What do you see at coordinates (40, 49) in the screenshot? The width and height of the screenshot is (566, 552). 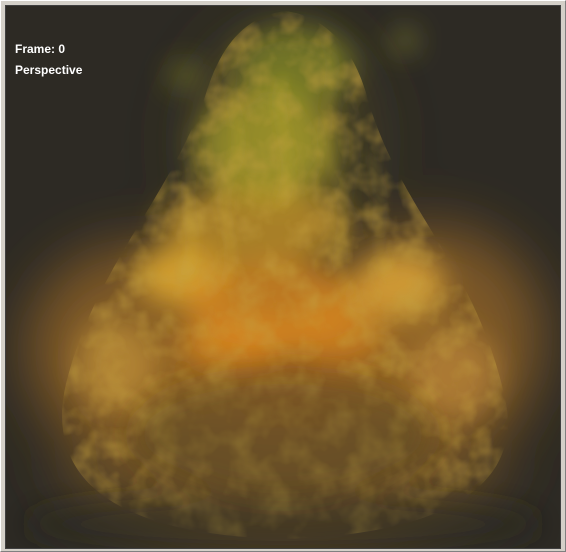 I see `frame-counter-label: Frame: 0` at bounding box center [40, 49].